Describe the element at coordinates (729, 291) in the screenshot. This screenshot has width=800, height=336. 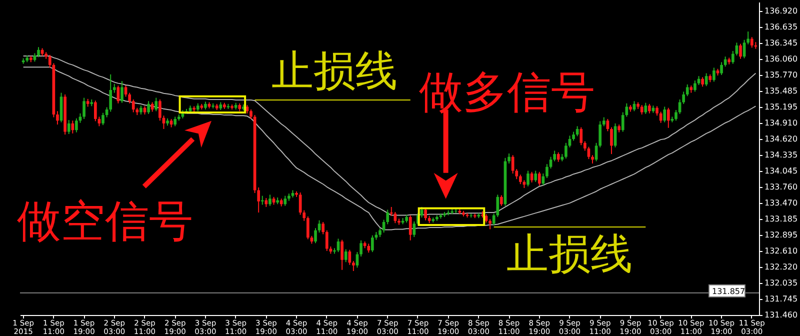
I see `ref-line-label: 131.857` at that location.